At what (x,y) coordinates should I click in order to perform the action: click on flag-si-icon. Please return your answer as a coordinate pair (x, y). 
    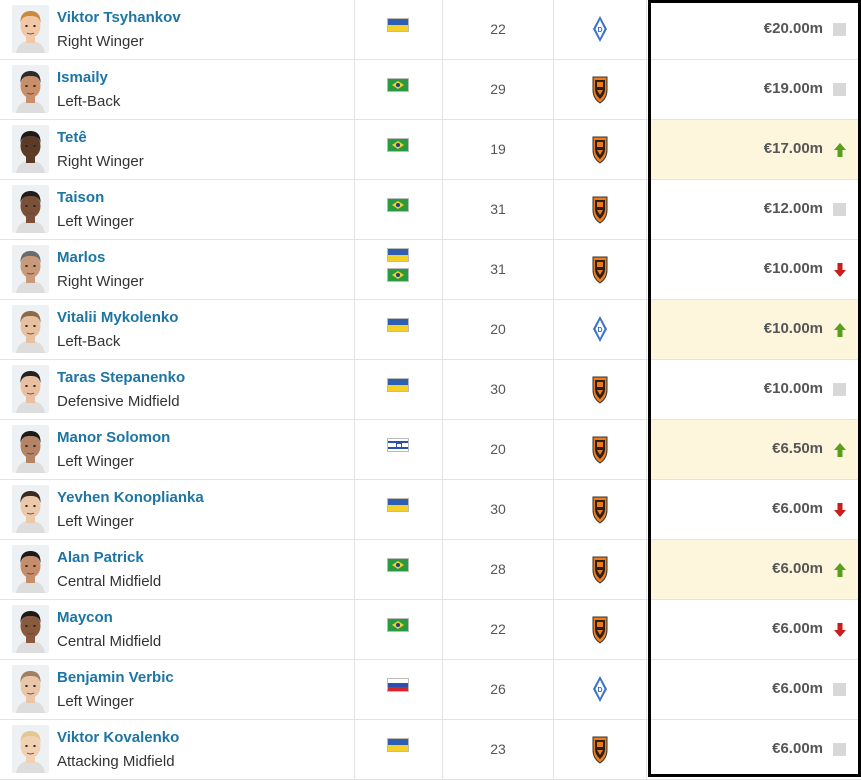
    Looking at the image, I should click on (398, 685).